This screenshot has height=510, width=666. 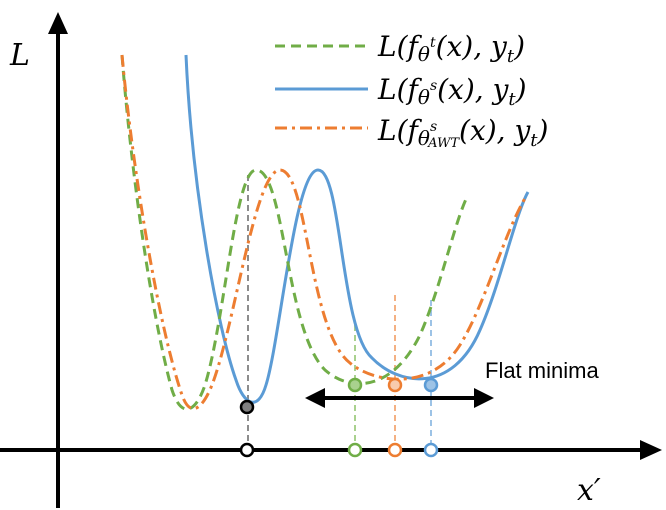 I want to click on y-axis-label: L, so click(x=19, y=55).